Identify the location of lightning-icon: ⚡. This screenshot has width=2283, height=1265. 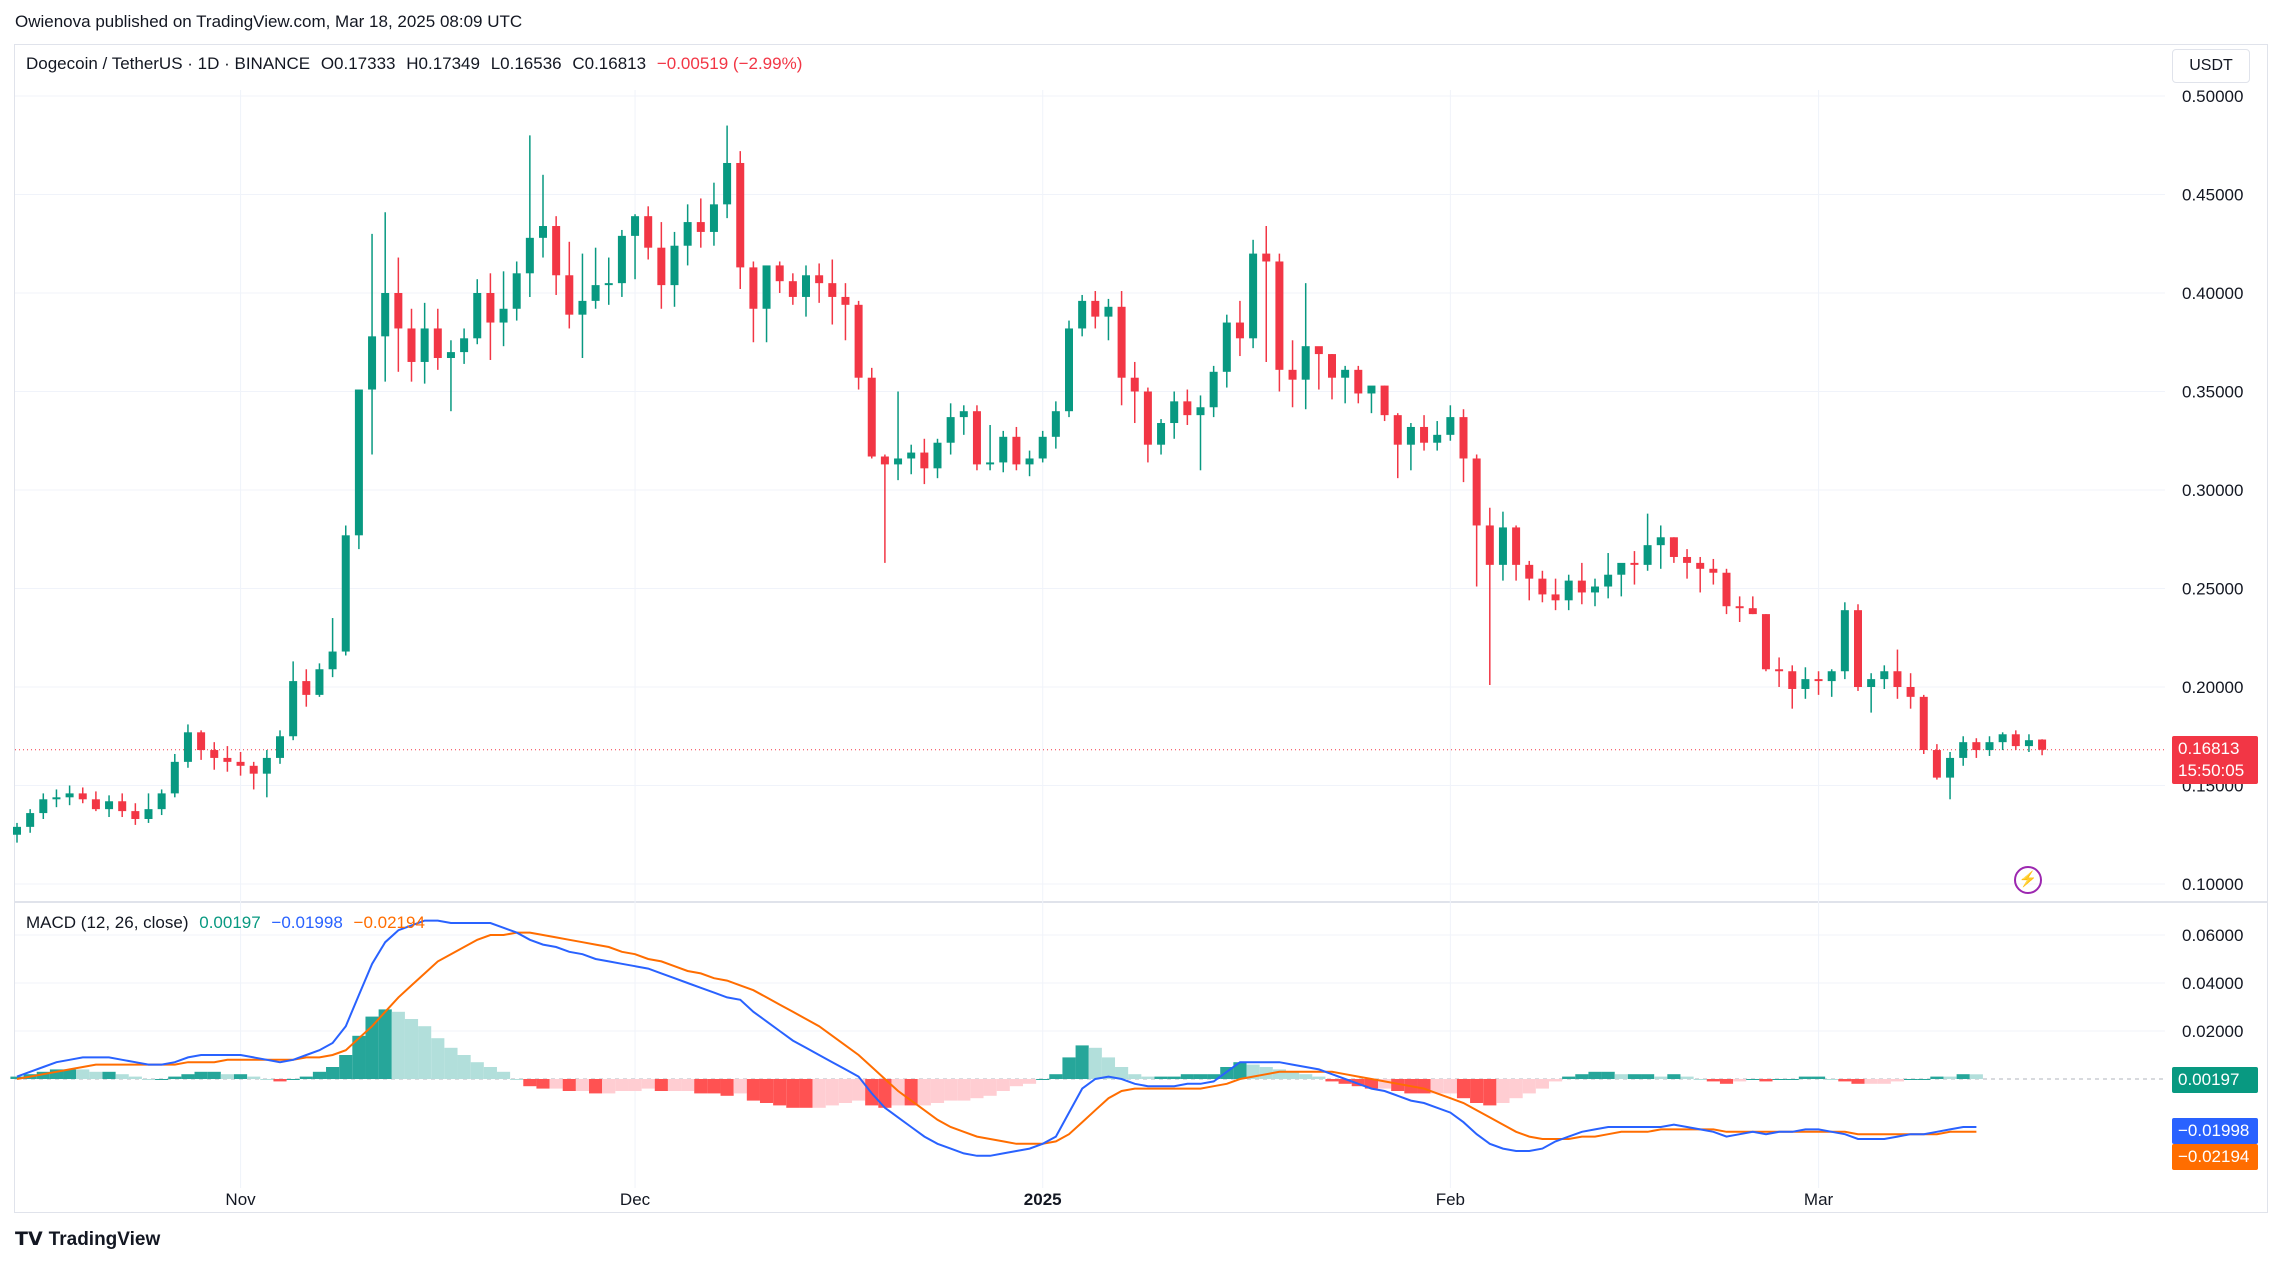
(2028, 880).